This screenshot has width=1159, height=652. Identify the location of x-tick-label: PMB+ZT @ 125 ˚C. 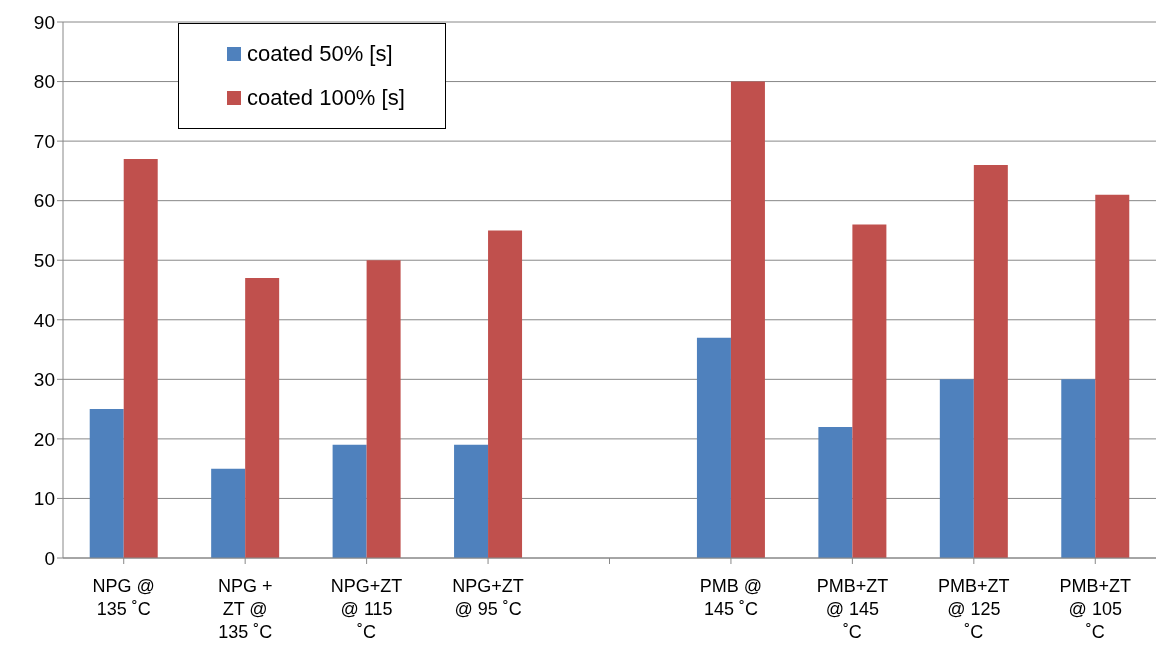
(974, 609).